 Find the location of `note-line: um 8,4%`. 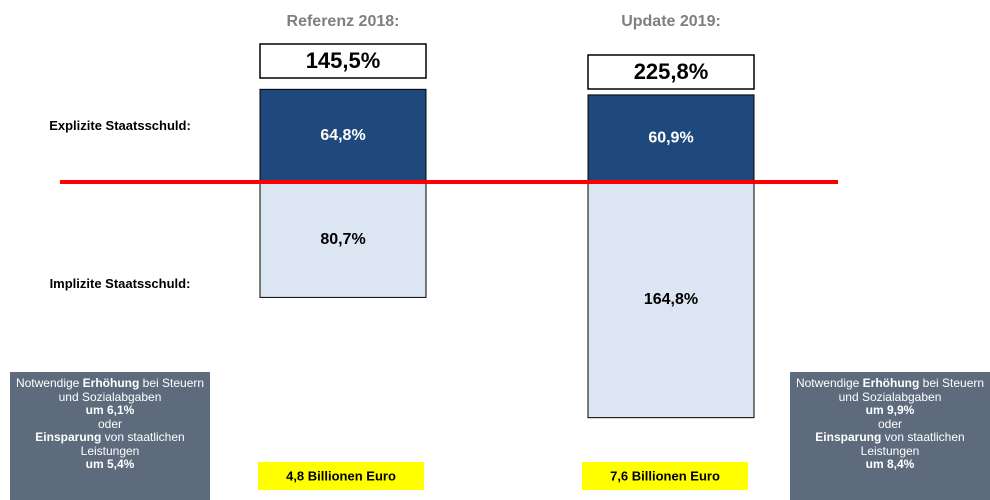

note-line: um 8,4% is located at coordinates (890, 464).